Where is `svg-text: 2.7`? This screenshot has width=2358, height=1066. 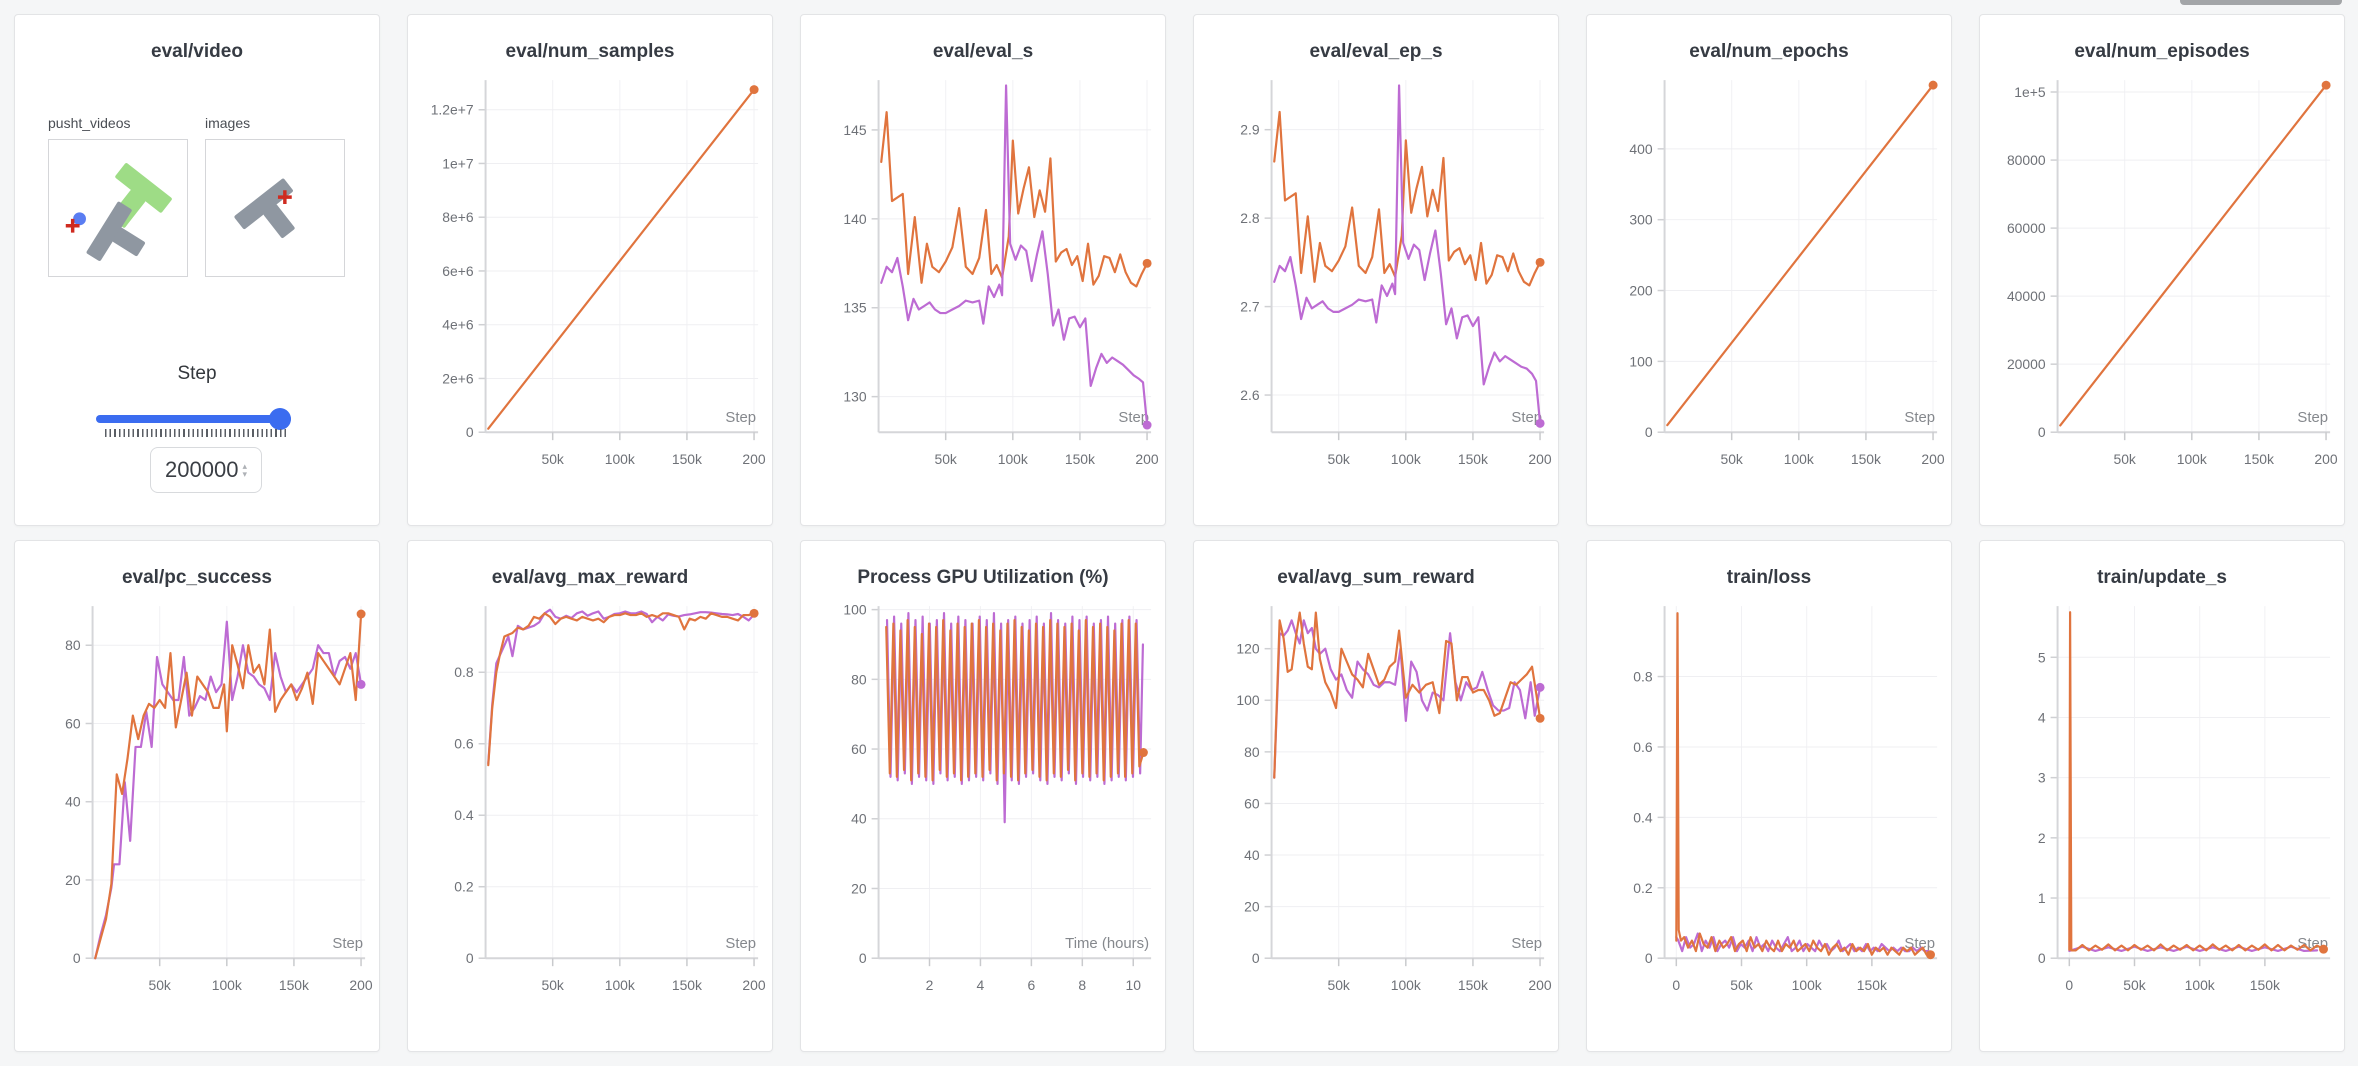
svg-text: 2.7 is located at coordinates (1250, 307).